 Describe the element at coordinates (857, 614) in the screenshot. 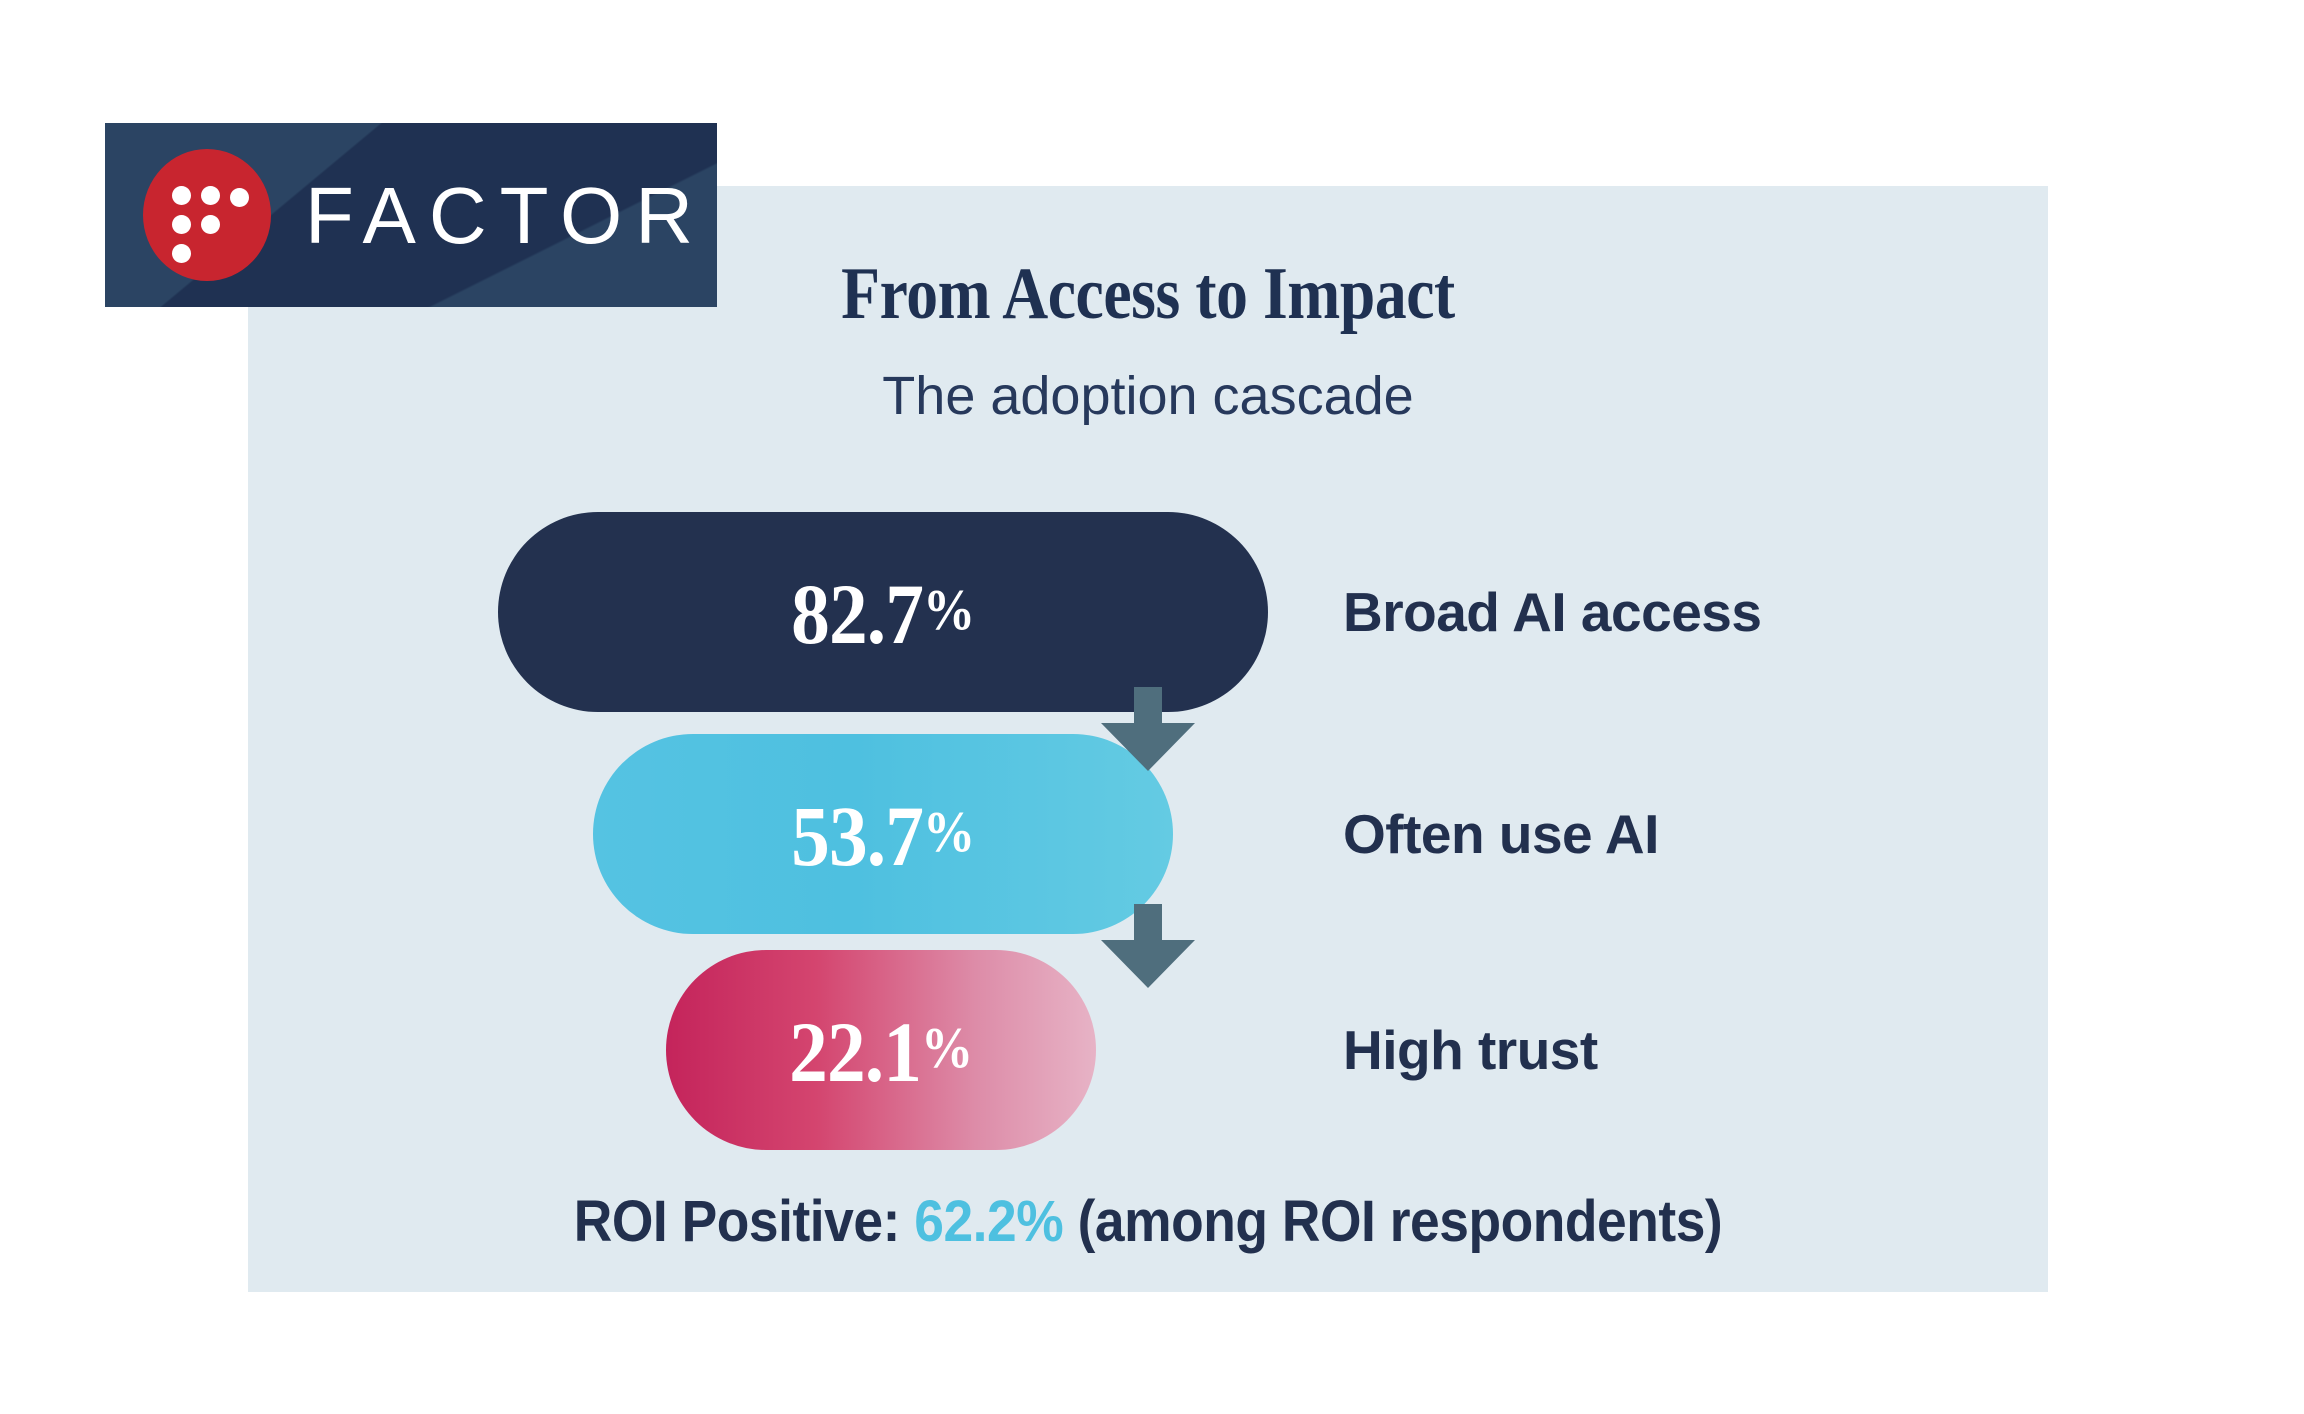

I see `funnel-bar-value-number: 82.7` at that location.